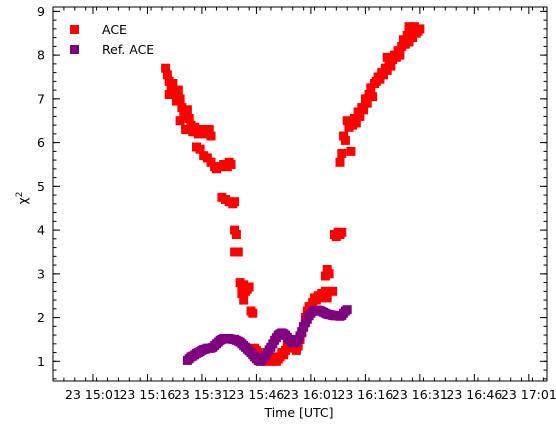 Image resolution: width=556 pixels, height=429 pixels. What do you see at coordinates (41, 98) in the screenshot?
I see `y-tick-label-6: 7` at bounding box center [41, 98].